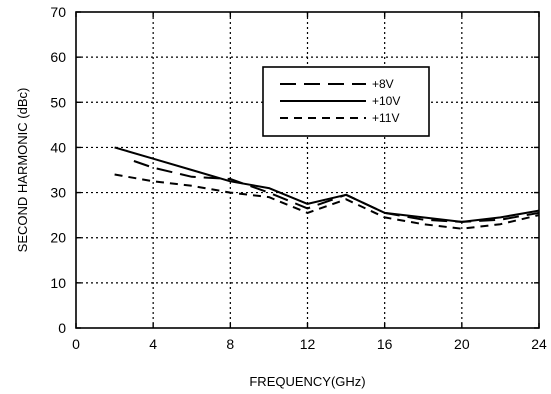  Describe the element at coordinates (386, 101) in the screenshot. I see `legend-label-1: +10V` at that location.